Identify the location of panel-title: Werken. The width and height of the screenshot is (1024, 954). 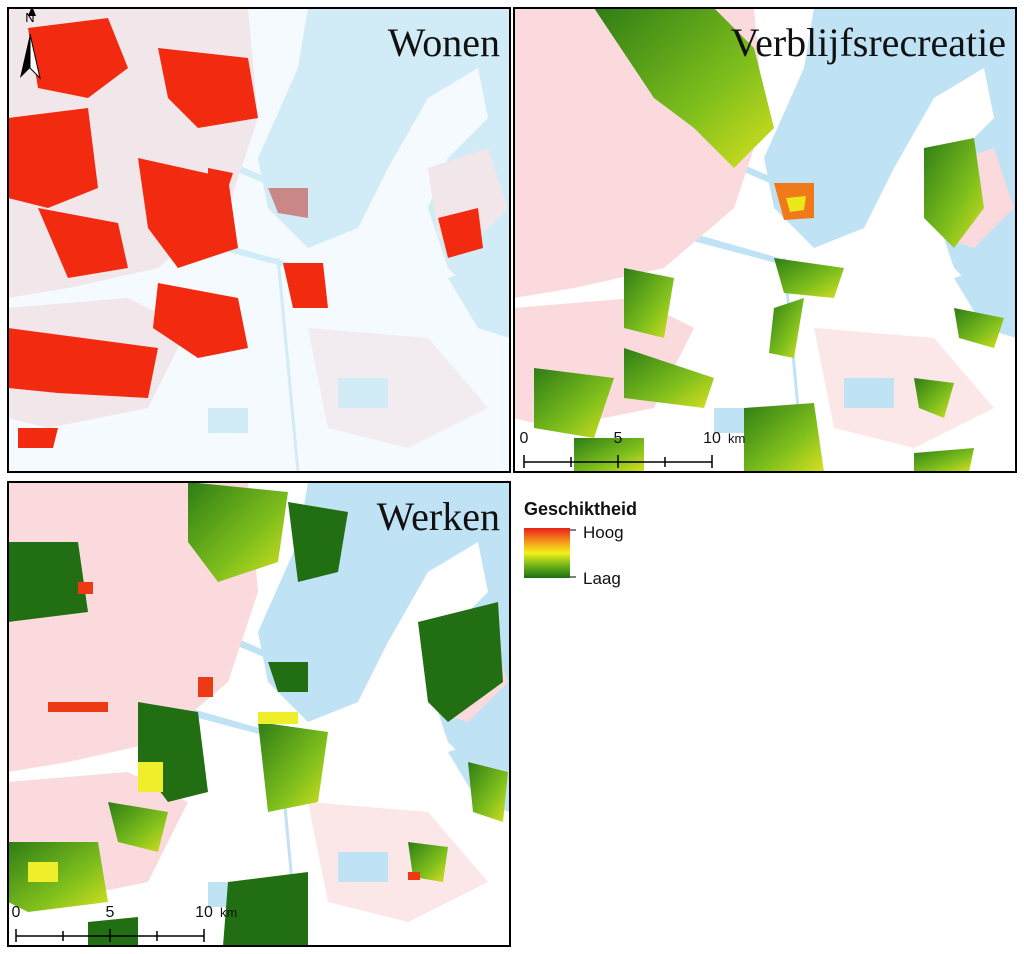
(438, 516).